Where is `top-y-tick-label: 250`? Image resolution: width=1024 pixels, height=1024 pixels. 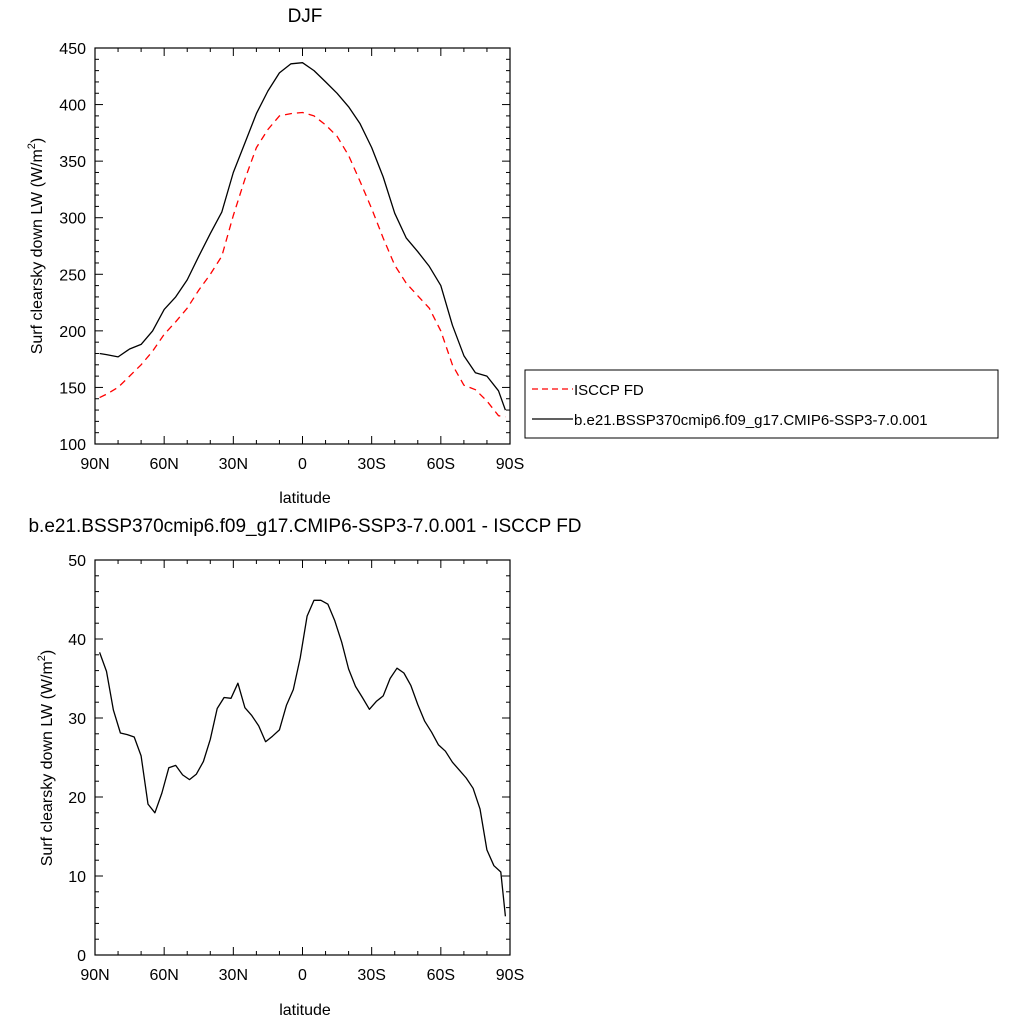
top-y-tick-label: 250 is located at coordinates (72, 275).